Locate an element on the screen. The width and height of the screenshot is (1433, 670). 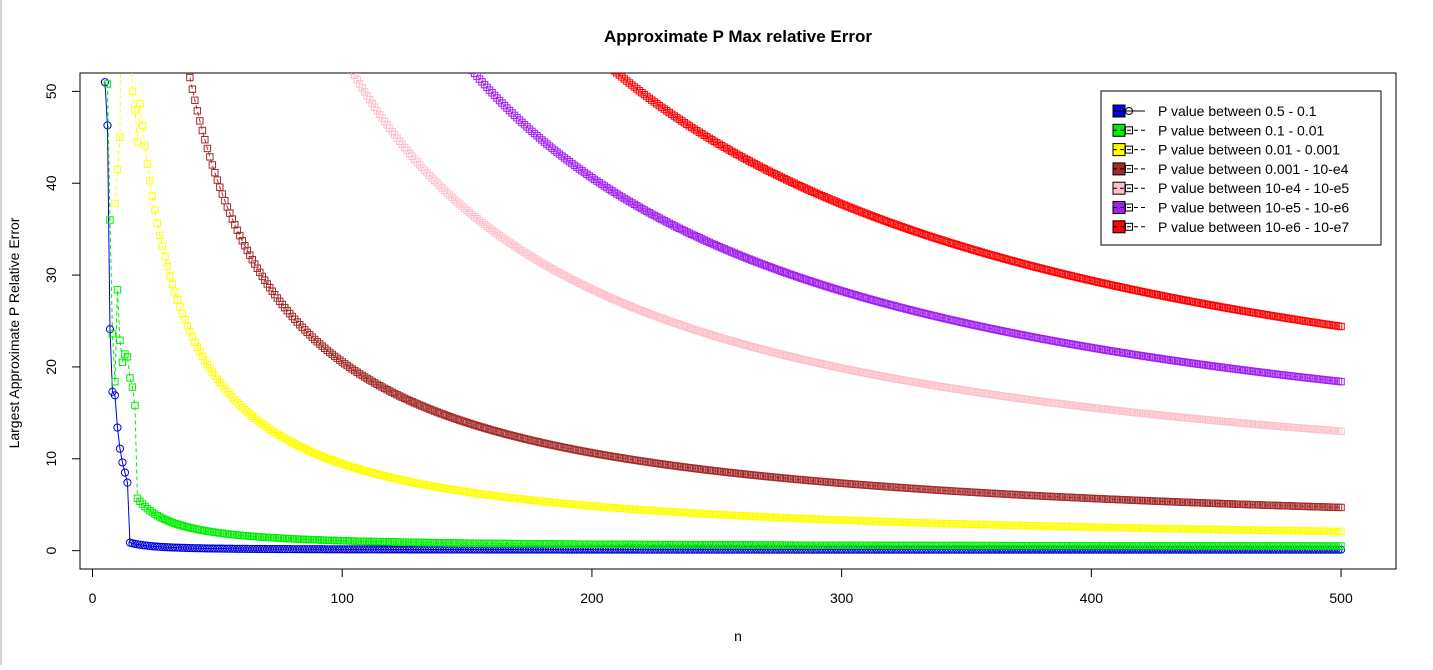
legend-label: P value between 0.5 - 0.1 is located at coordinates (1237, 111).